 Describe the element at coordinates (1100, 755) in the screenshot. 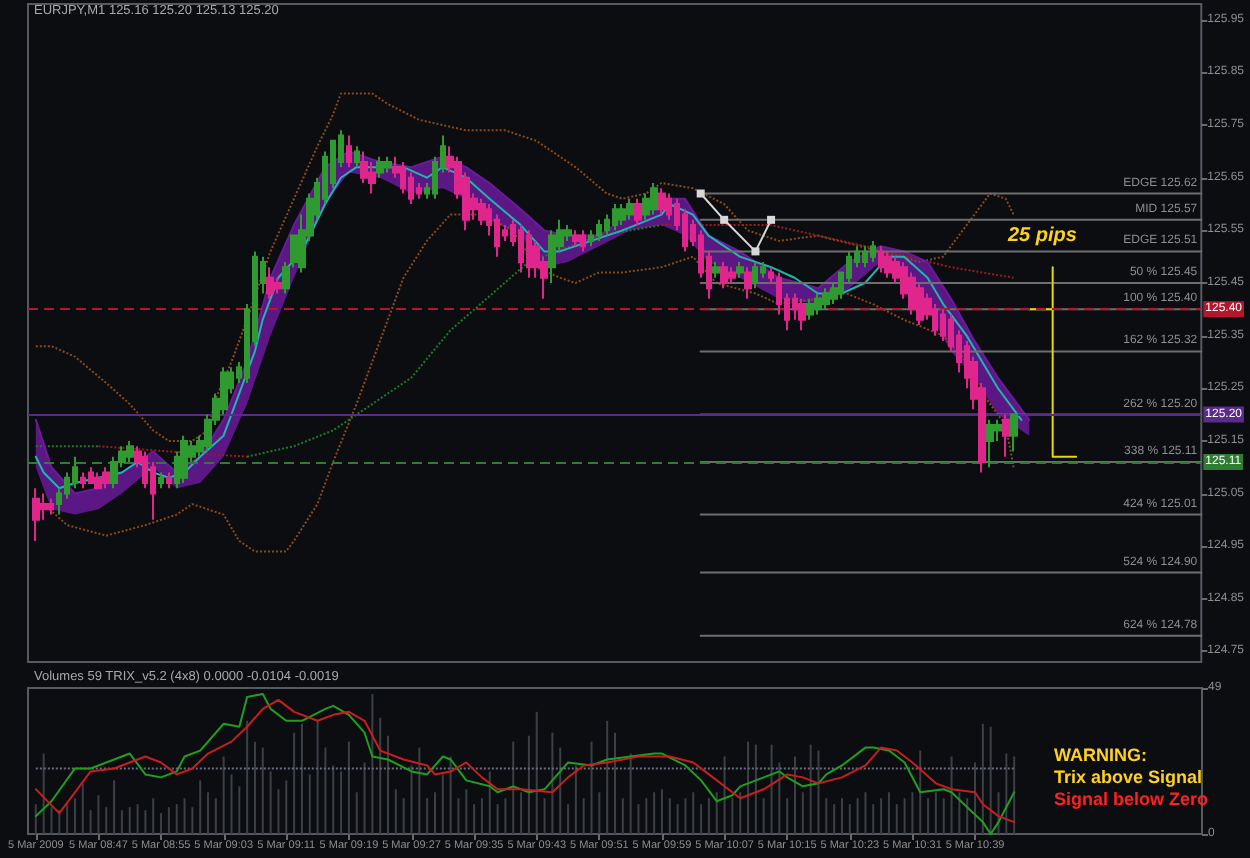

I see `annotation: WARNING:` at that location.